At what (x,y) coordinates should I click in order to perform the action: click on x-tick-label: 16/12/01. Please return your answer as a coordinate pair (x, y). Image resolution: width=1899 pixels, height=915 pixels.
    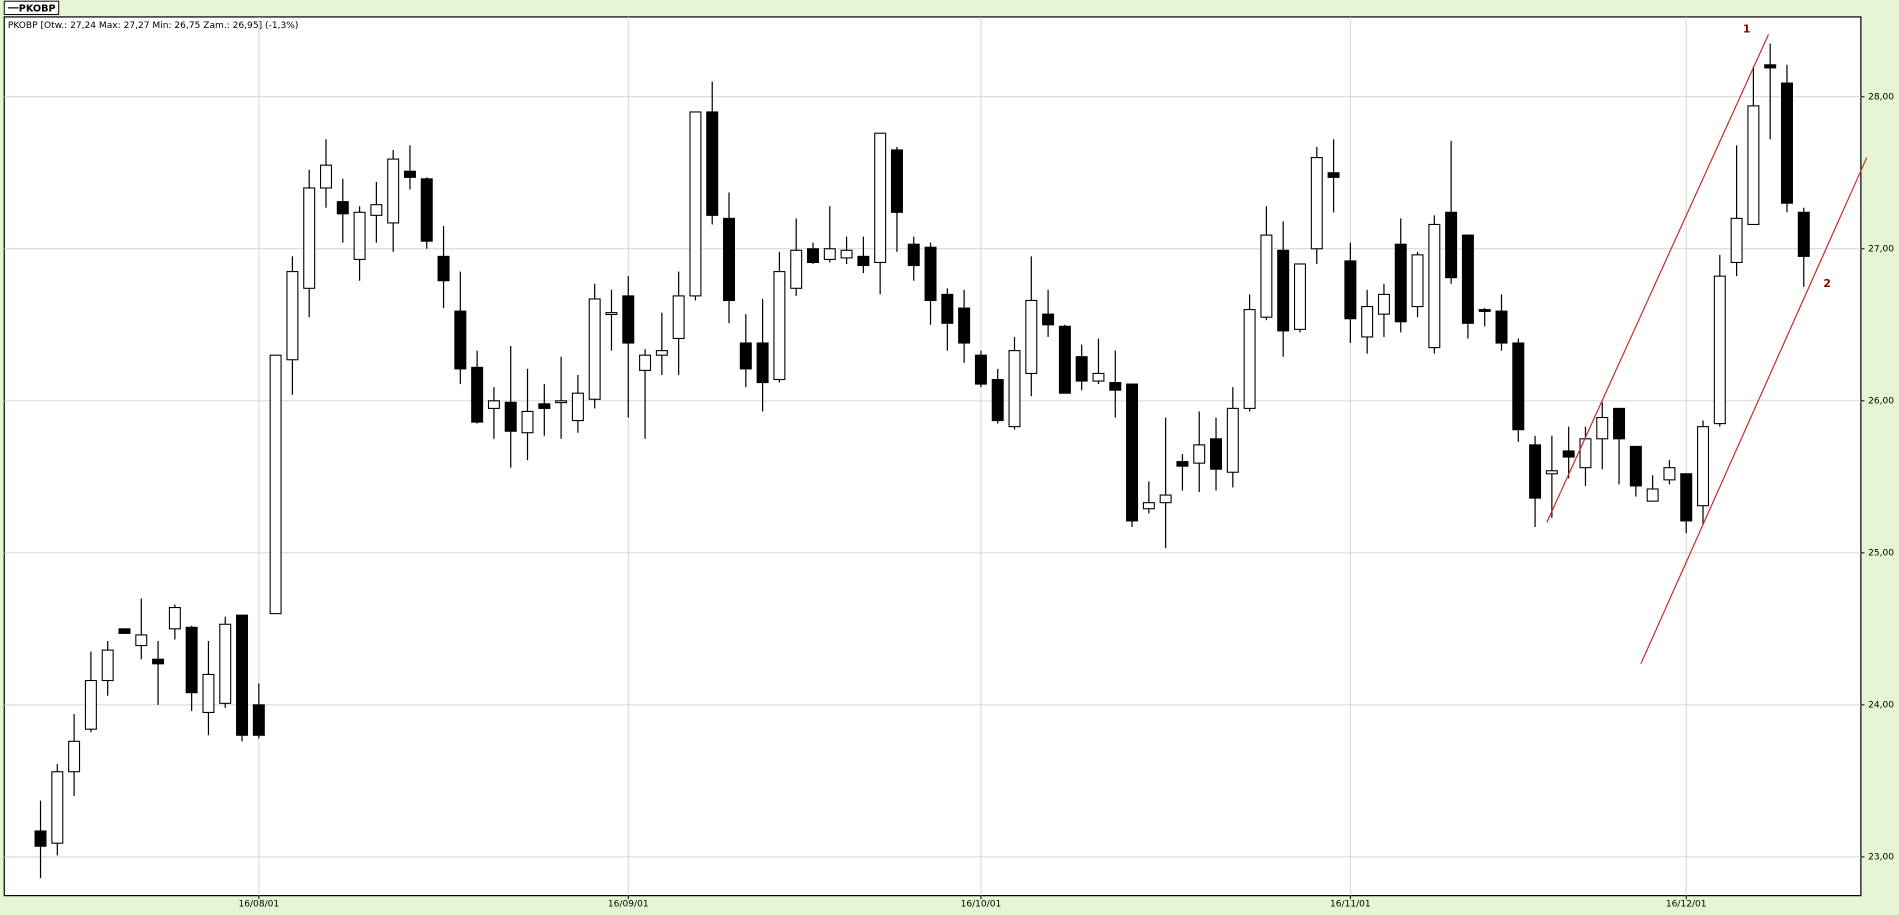
    Looking at the image, I should click on (1686, 905).